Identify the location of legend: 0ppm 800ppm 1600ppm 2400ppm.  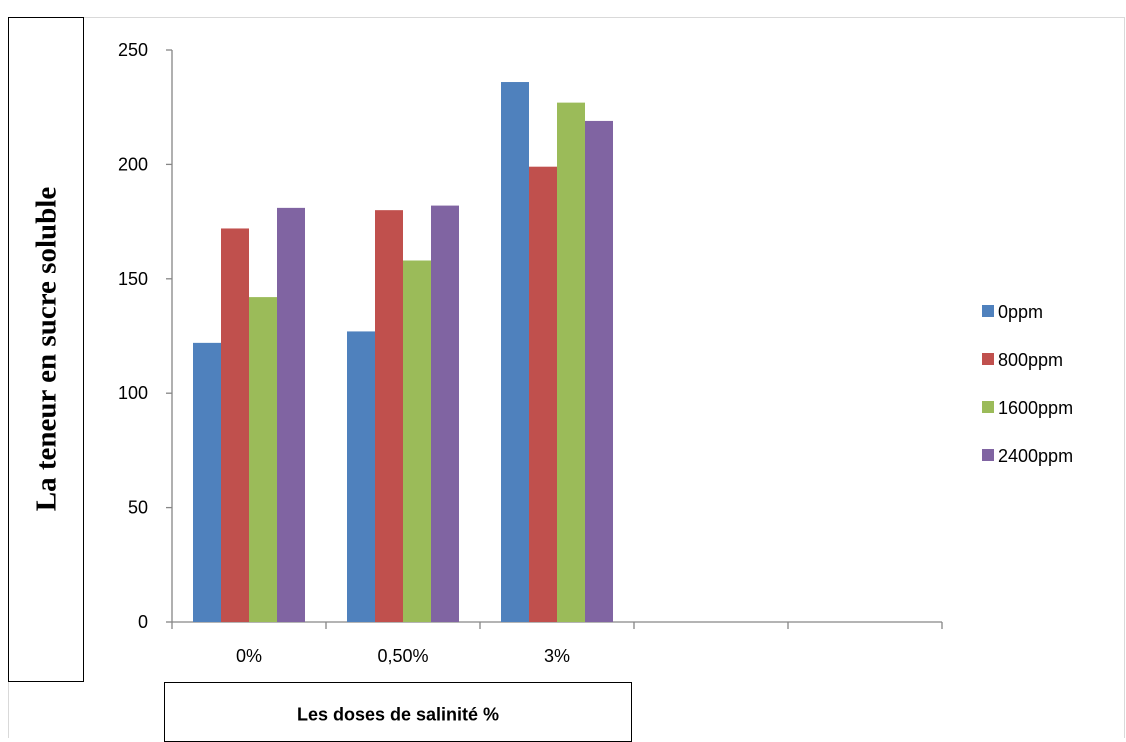
(1027, 384).